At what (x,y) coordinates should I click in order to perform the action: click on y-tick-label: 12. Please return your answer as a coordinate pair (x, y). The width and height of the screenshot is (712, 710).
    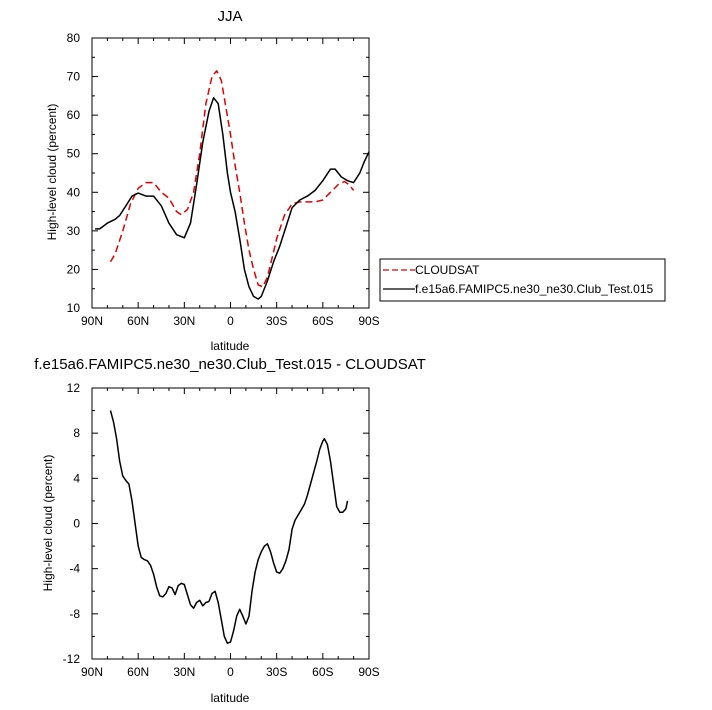
    Looking at the image, I should click on (74, 388).